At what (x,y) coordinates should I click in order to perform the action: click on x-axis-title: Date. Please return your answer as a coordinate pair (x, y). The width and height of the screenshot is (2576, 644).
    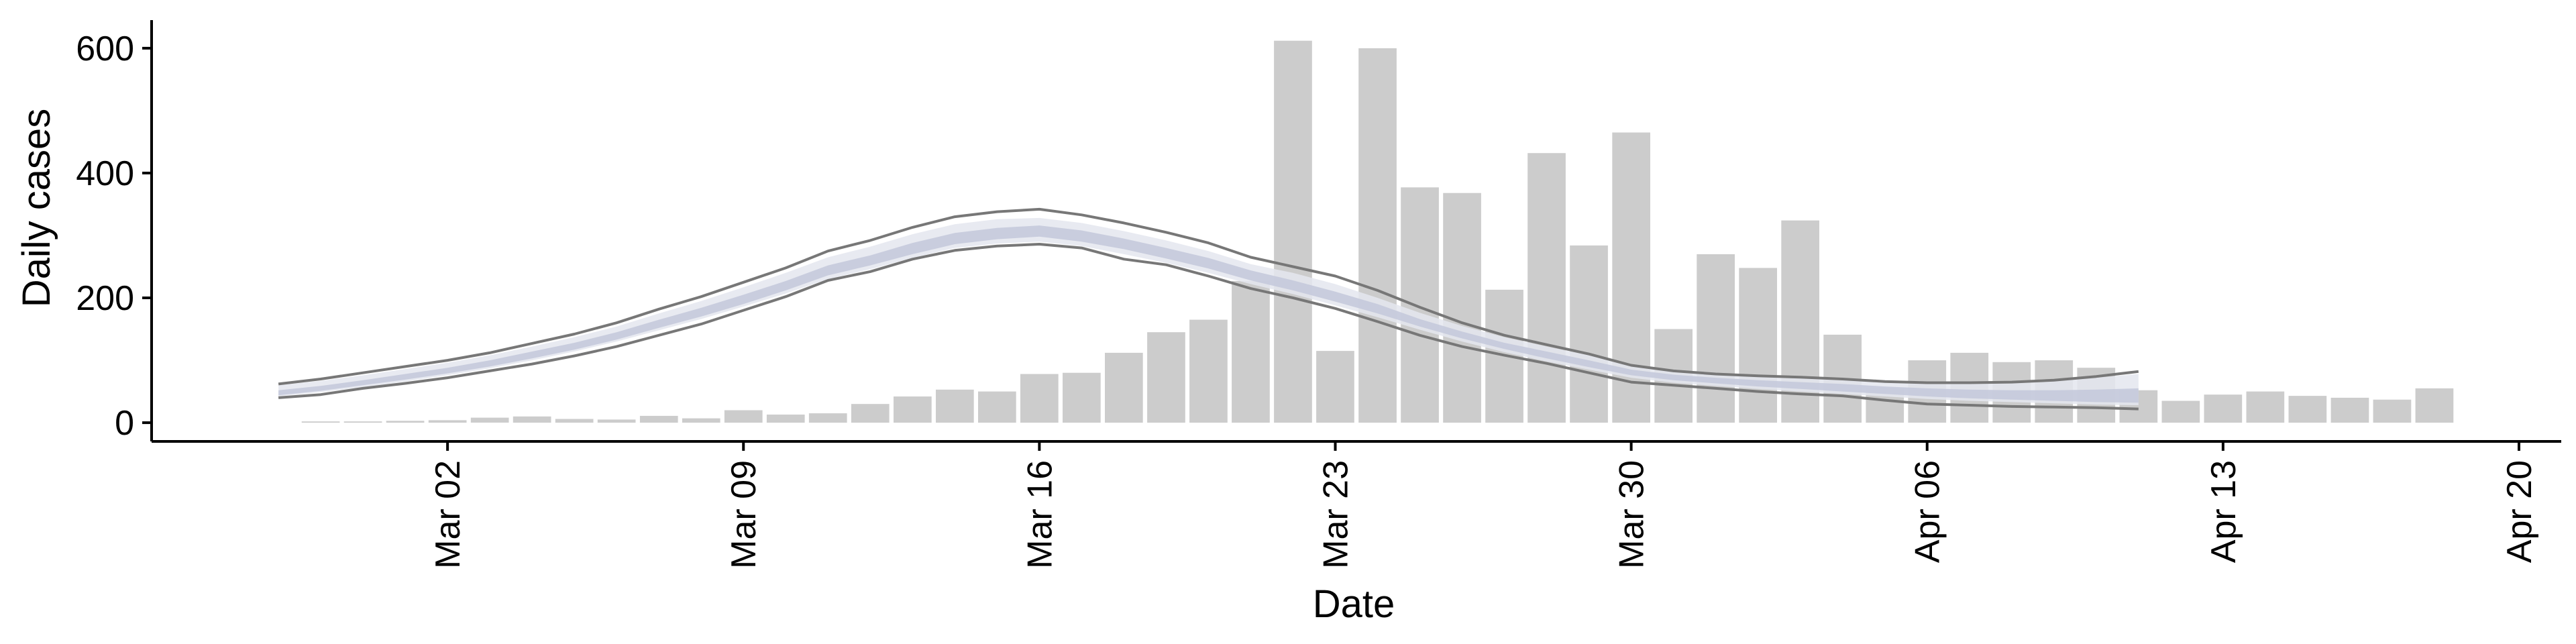
    Looking at the image, I should click on (1354, 604).